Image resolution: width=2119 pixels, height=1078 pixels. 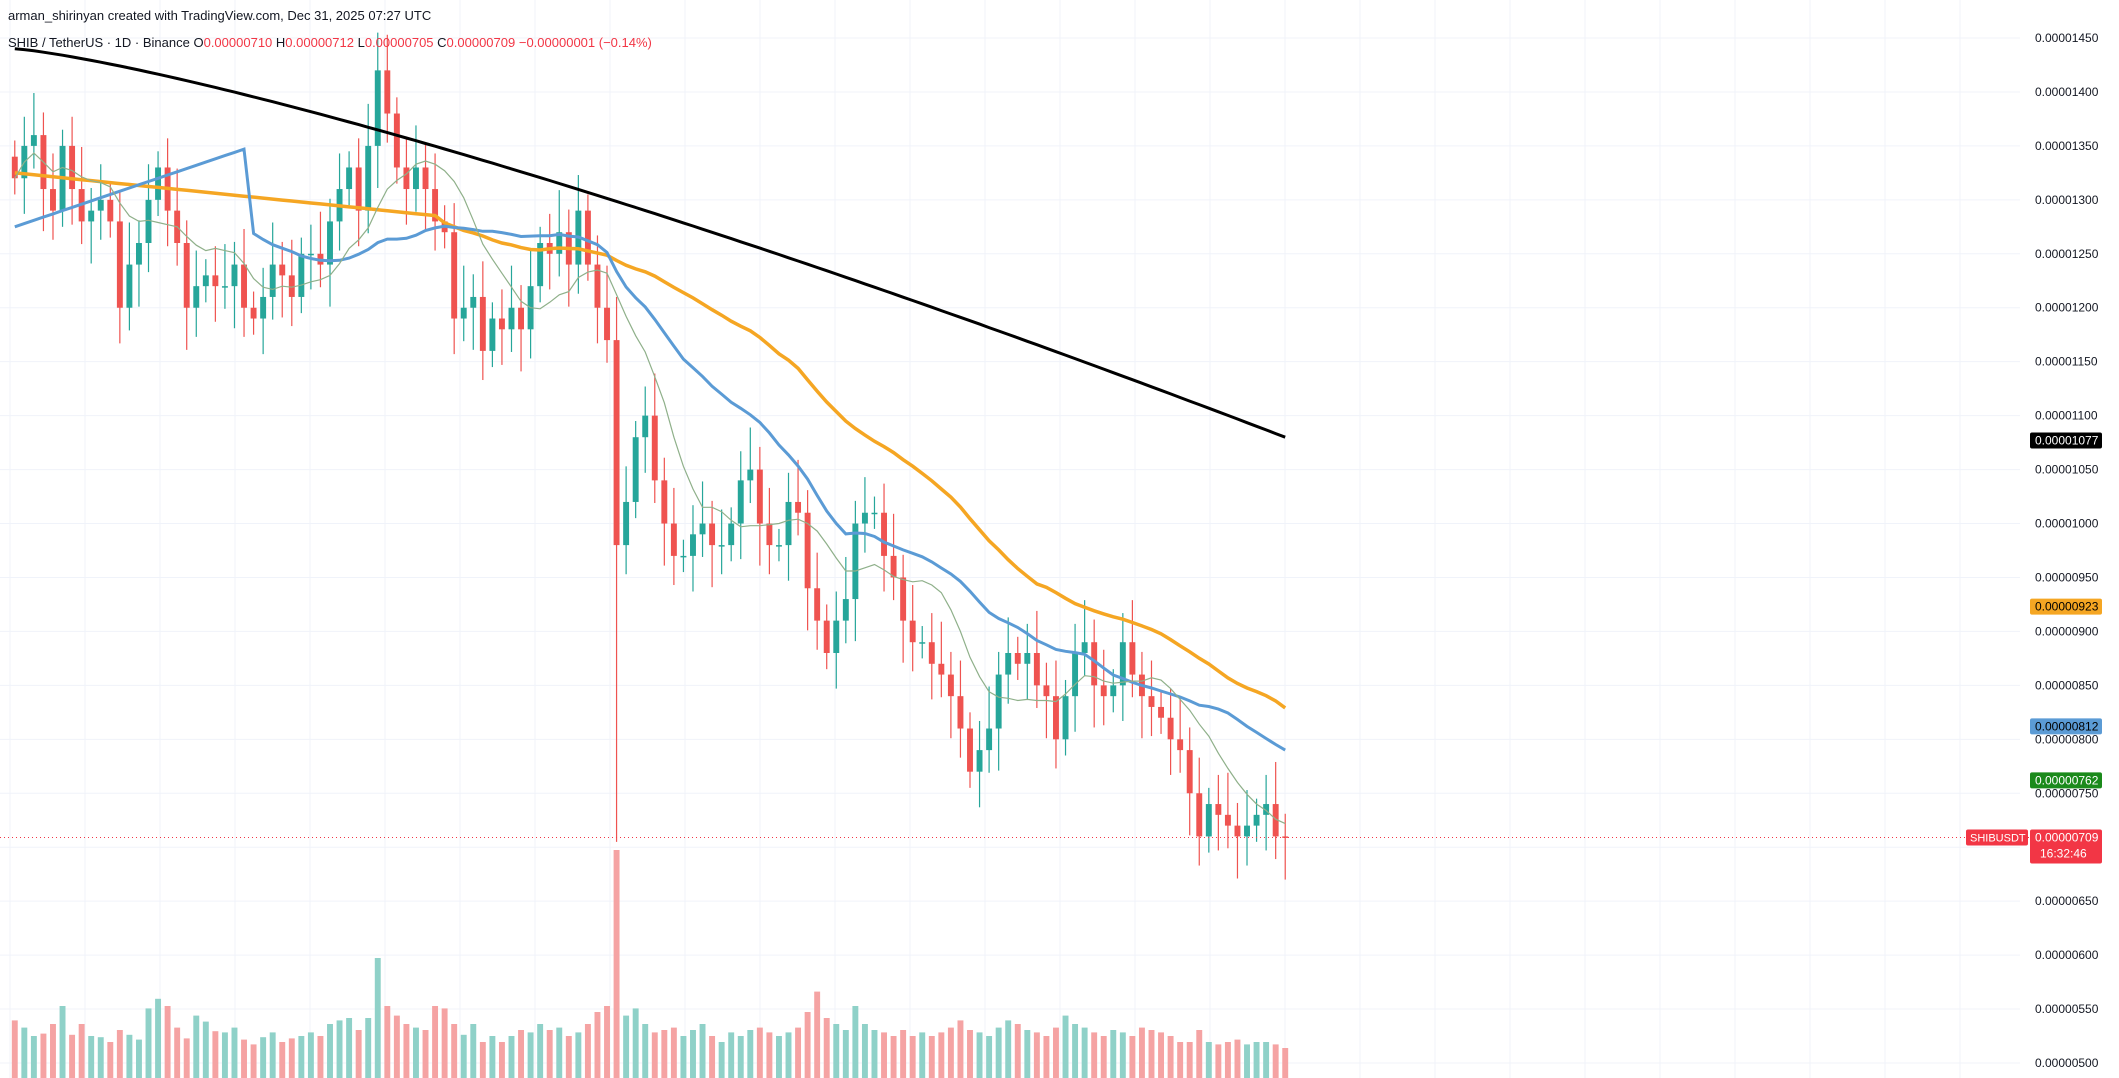 I want to click on price-tick-label: 0.00000650, so click(x=2067, y=901).